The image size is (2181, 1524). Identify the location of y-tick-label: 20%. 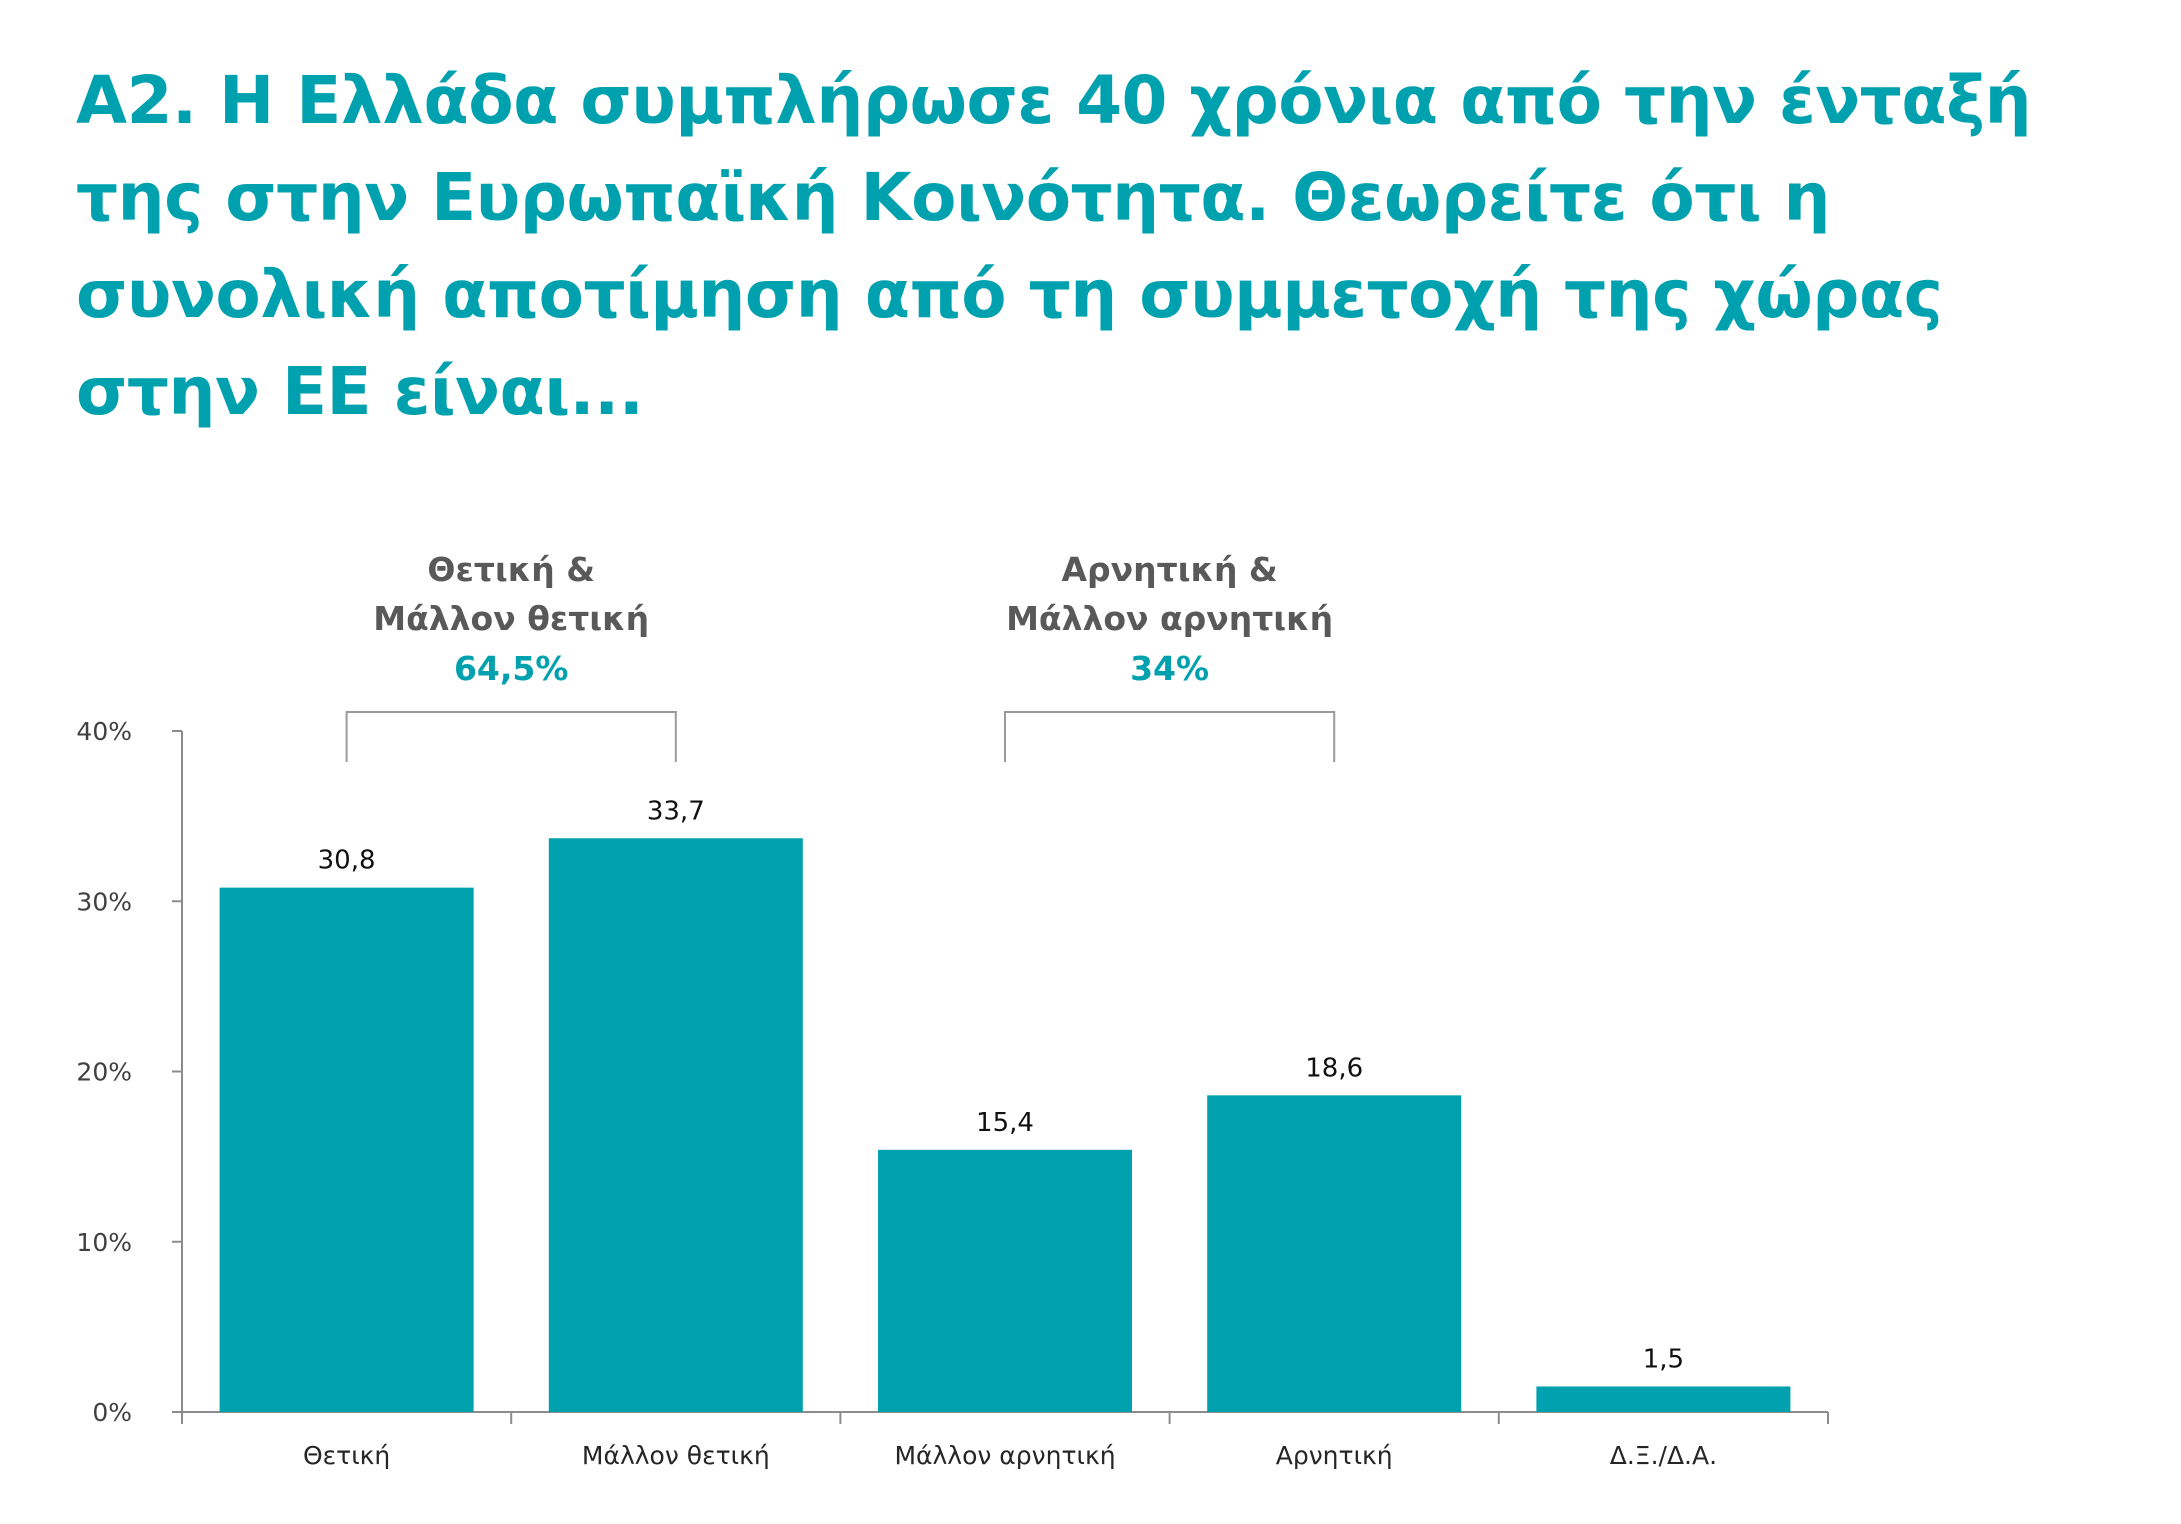
(104, 1072).